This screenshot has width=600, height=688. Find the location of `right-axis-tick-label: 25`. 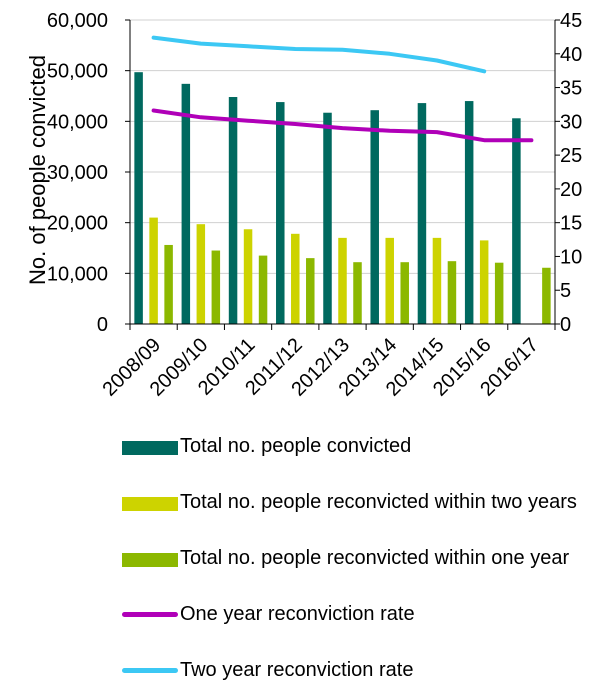

right-axis-tick-label: 25 is located at coordinates (571, 156).